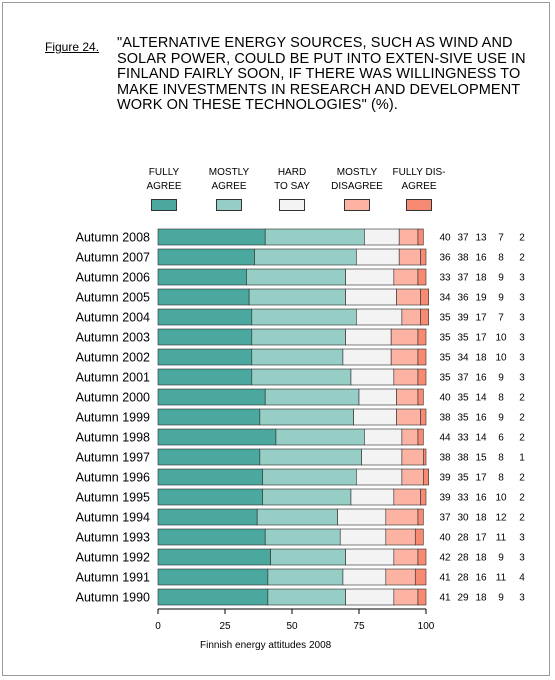  I want to click on bar-segment-autumn-1990-s0, so click(213, 597).